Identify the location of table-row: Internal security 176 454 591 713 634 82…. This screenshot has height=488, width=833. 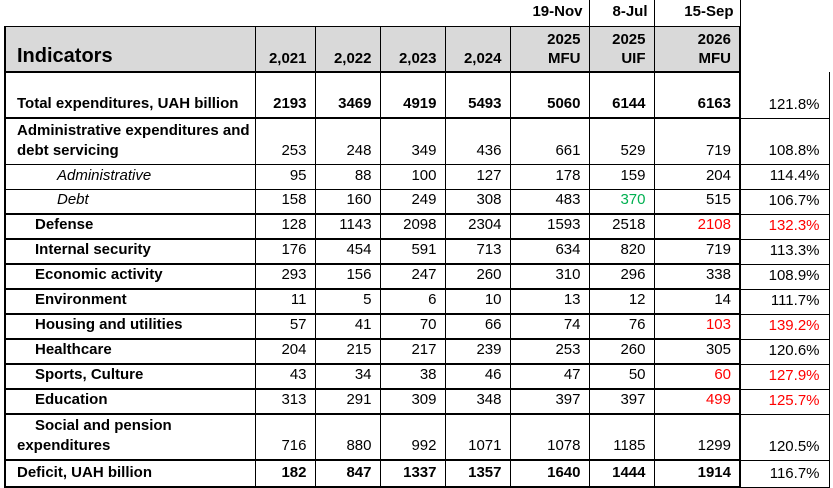
(417, 251).